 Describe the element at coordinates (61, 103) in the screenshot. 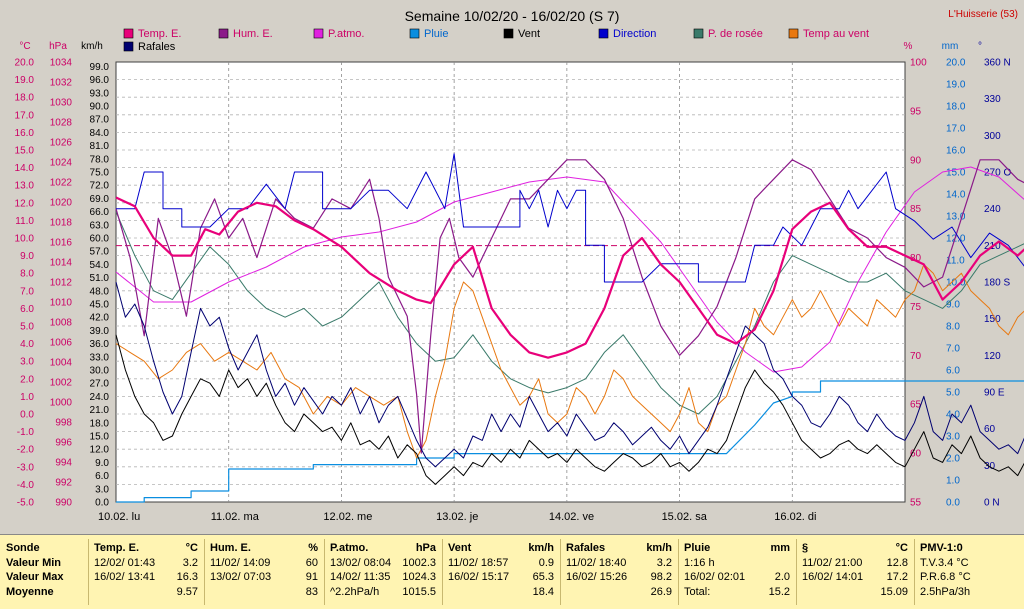

I see `pressure_hpa-tick: 1030` at that location.